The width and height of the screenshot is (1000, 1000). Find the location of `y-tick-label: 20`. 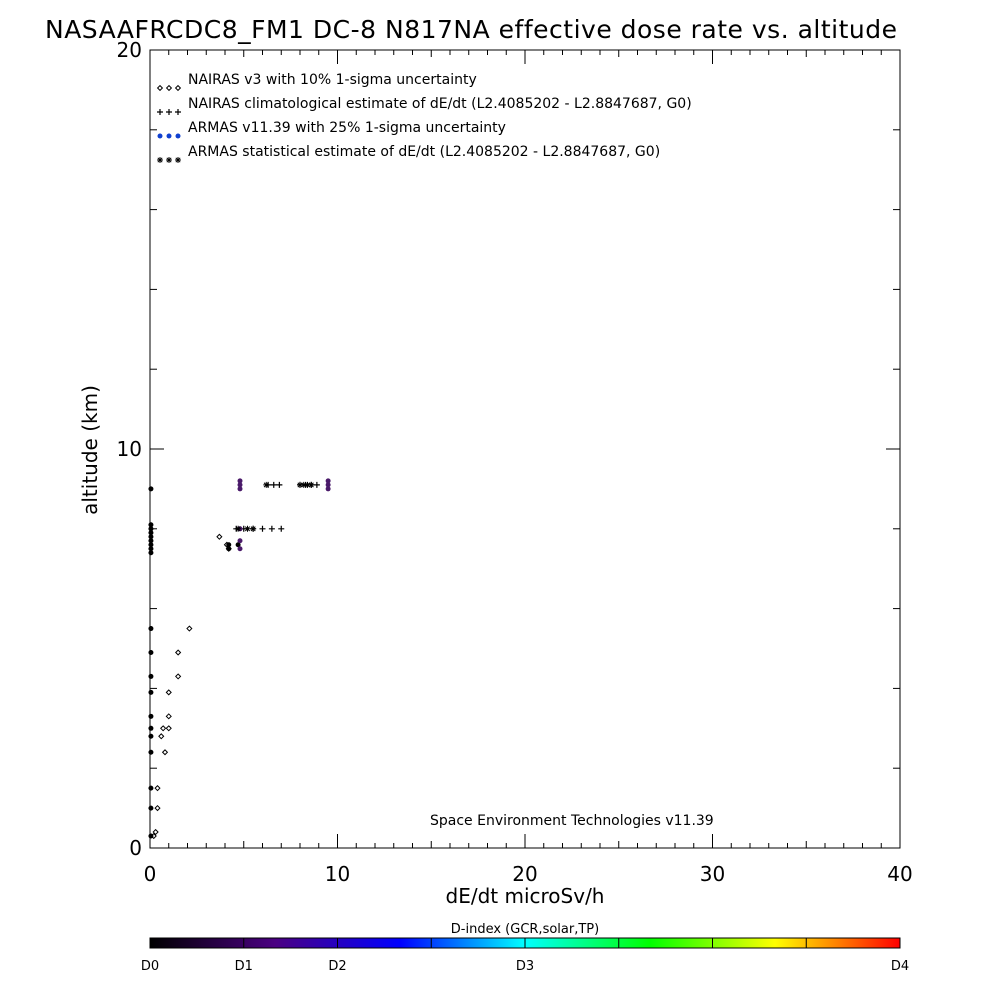

y-tick-label: 20 is located at coordinates (129, 50).